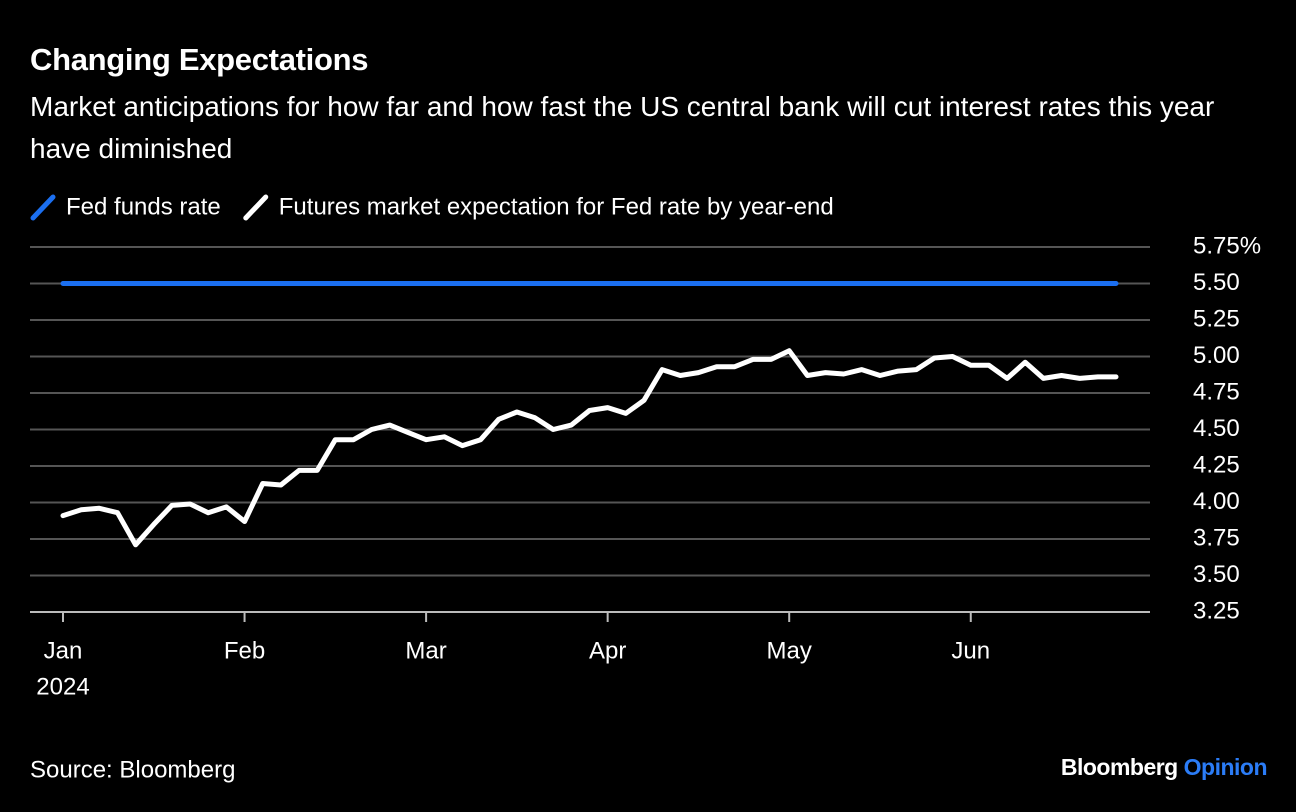 The image size is (1296, 812). What do you see at coordinates (1119, 767) in the screenshot?
I see `brand-name: Bloomberg` at bounding box center [1119, 767].